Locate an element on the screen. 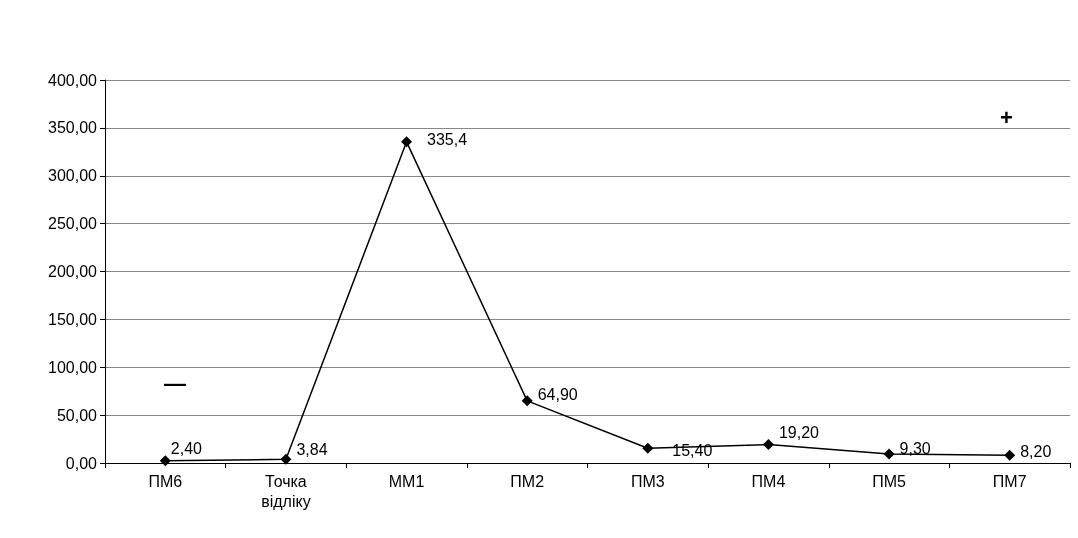 This screenshot has height=538, width=1078. x-tick-label: ПМ4 is located at coordinates (768, 481).